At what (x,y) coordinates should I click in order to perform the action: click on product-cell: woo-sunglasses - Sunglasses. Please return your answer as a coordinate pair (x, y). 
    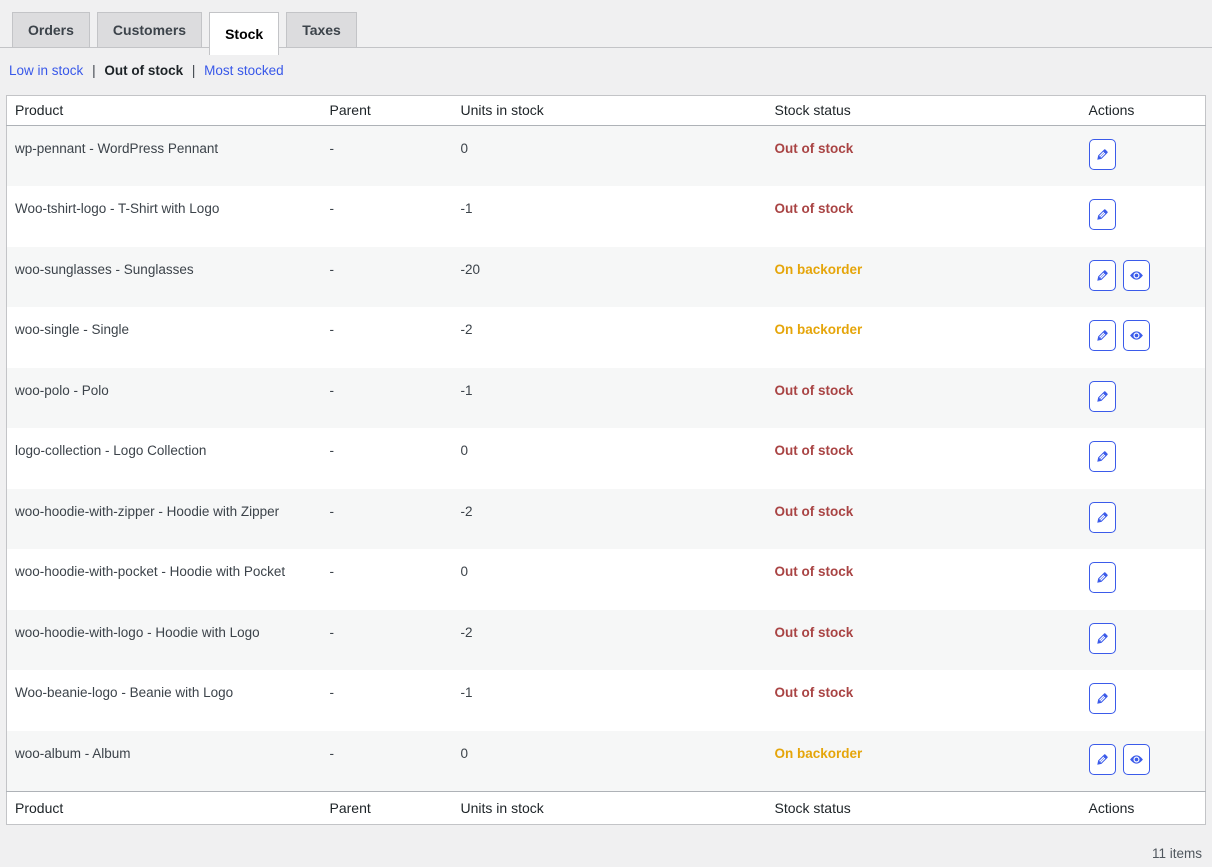
    Looking at the image, I should click on (104, 269).